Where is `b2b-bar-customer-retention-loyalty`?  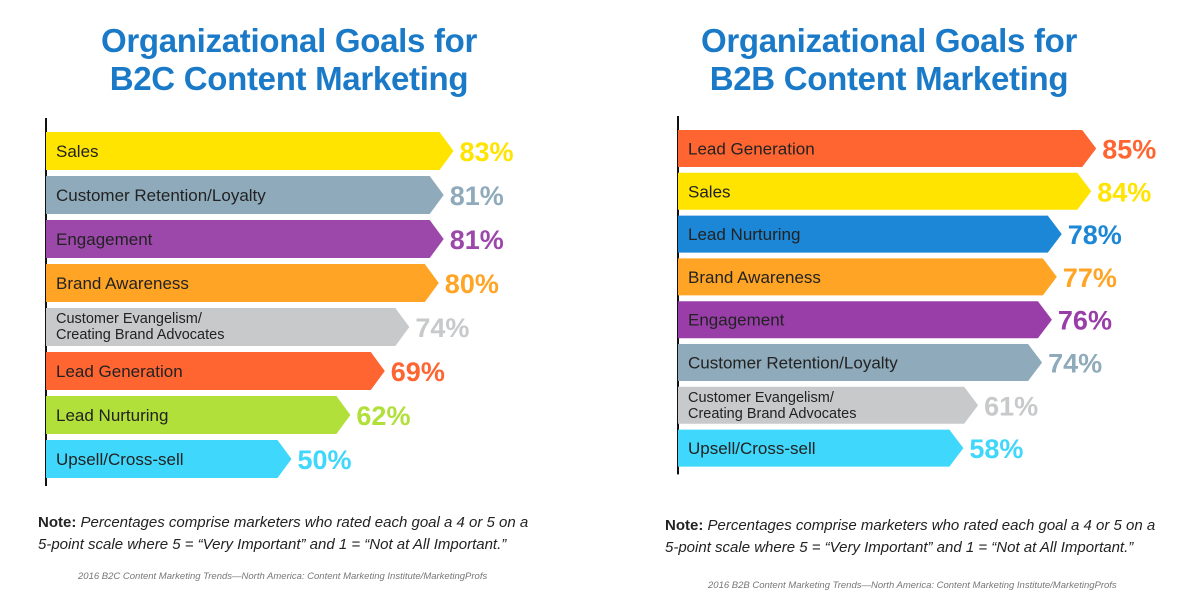 b2b-bar-customer-retention-loyalty is located at coordinates (860, 362).